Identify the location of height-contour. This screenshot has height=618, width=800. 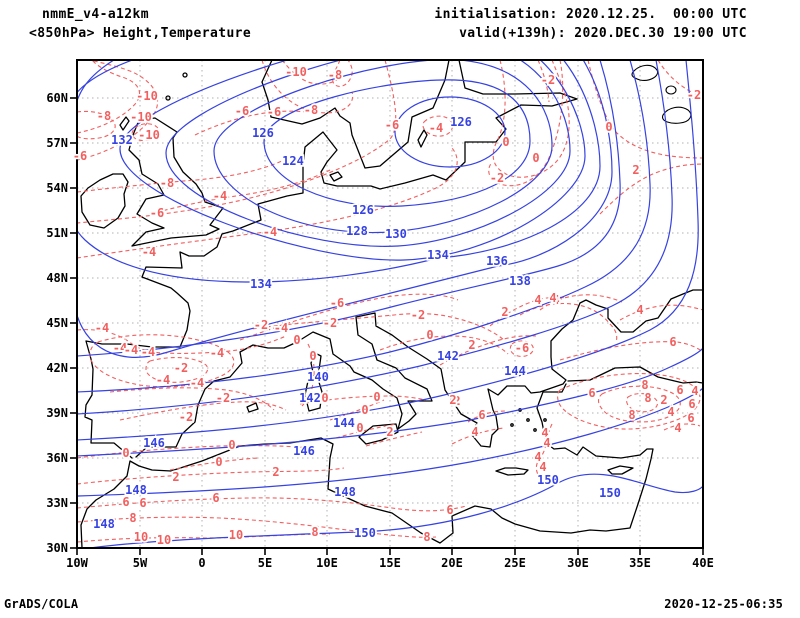
(397, 510).